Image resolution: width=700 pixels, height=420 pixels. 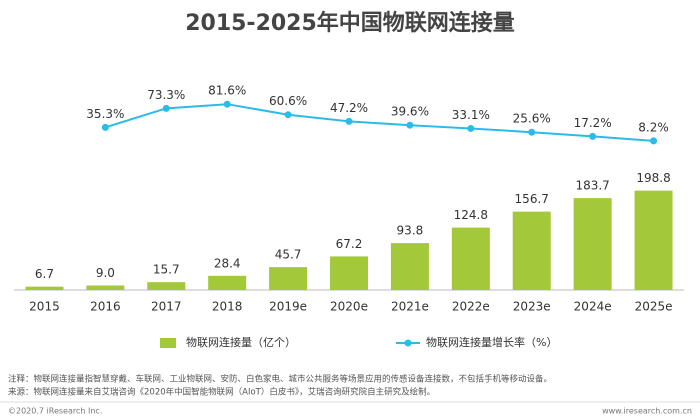 I want to click on copyright: ©2020.7 iResearch Inc., so click(x=55, y=411).